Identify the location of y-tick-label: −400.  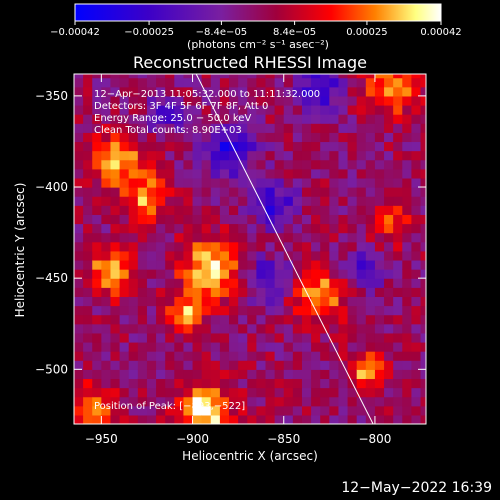
(51, 187).